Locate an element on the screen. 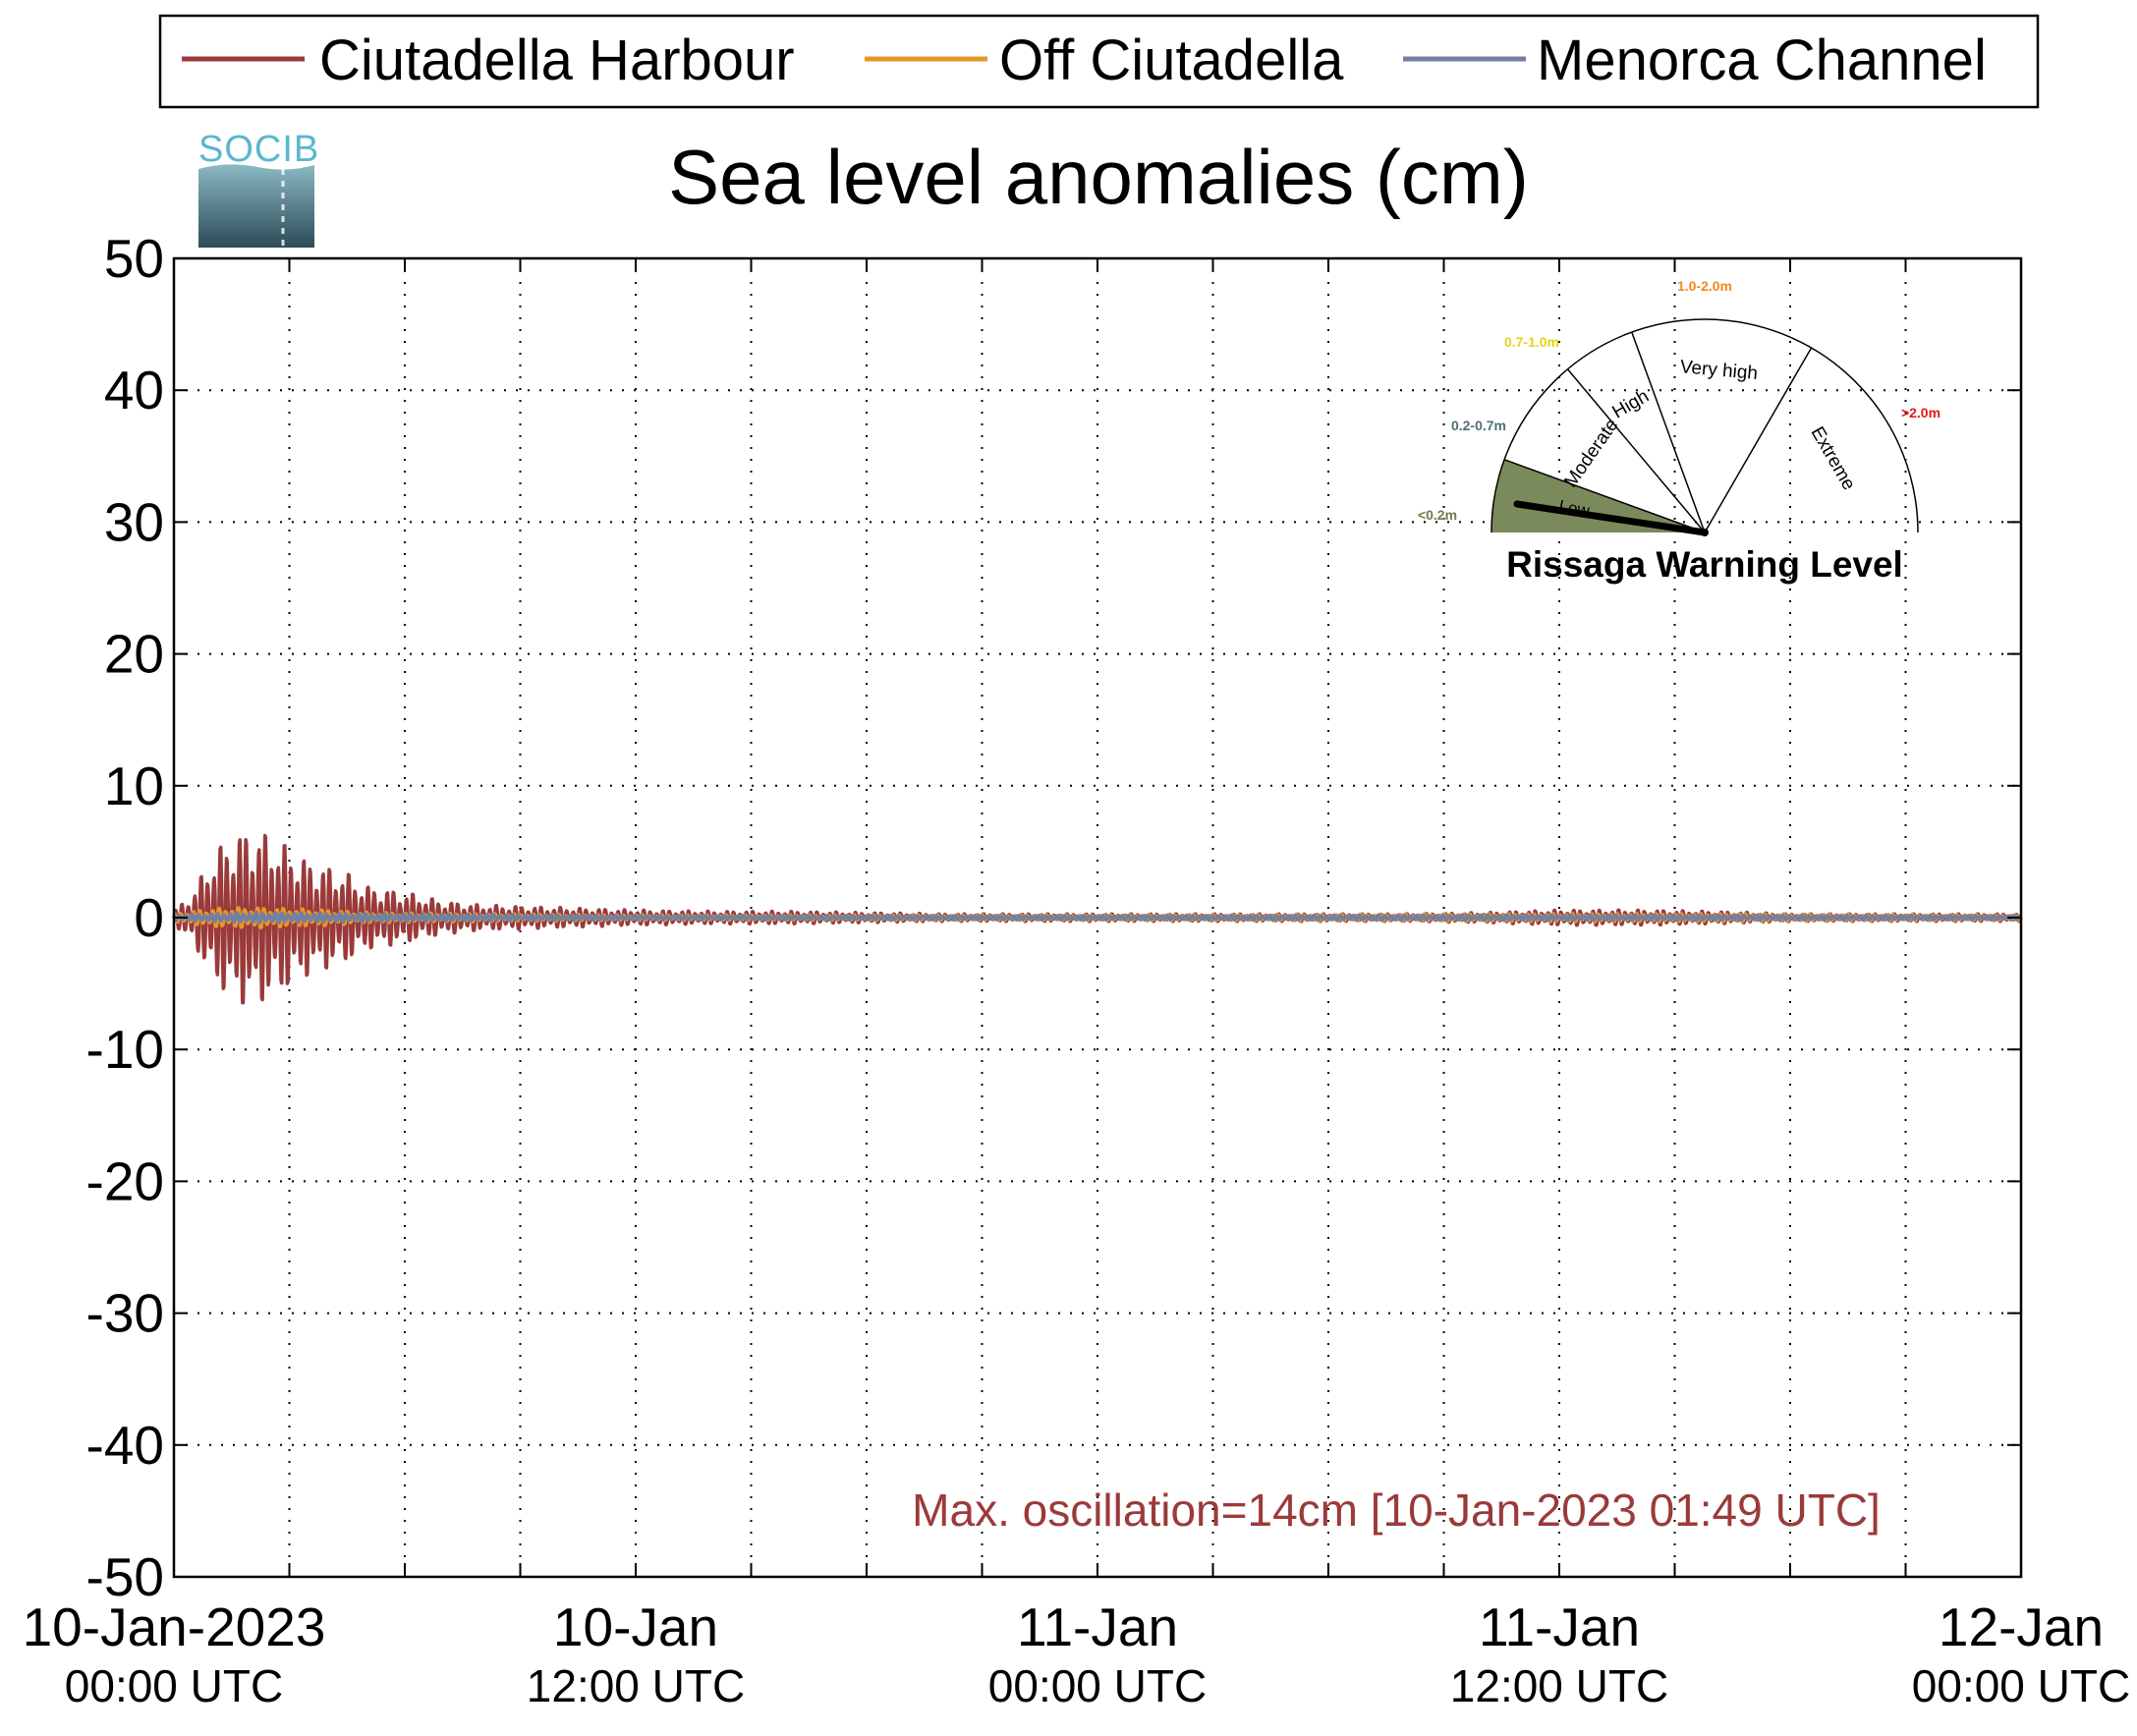 This screenshot has width=2137, height=1736. y-tick-label: 50 is located at coordinates (134, 258).